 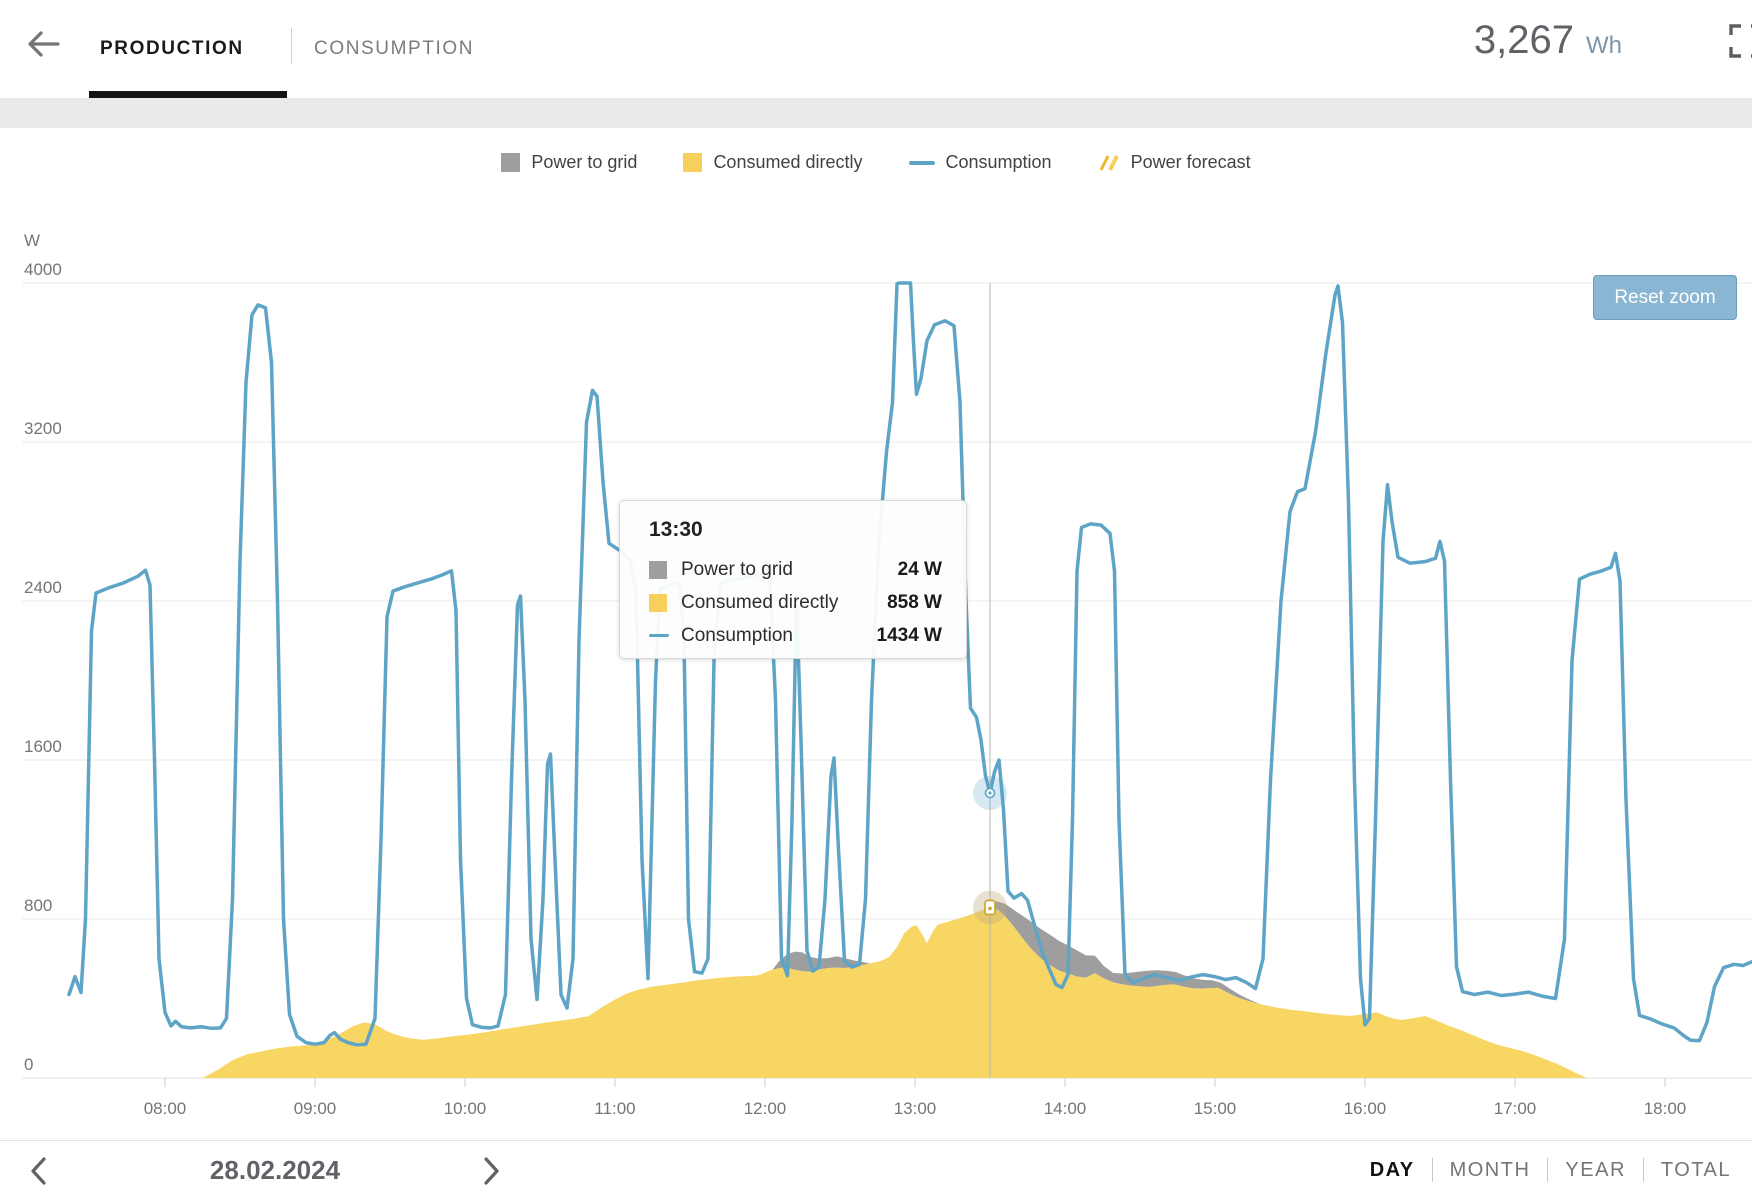 What do you see at coordinates (894, 992) in the screenshot?
I see `consumed-directly-area` at bounding box center [894, 992].